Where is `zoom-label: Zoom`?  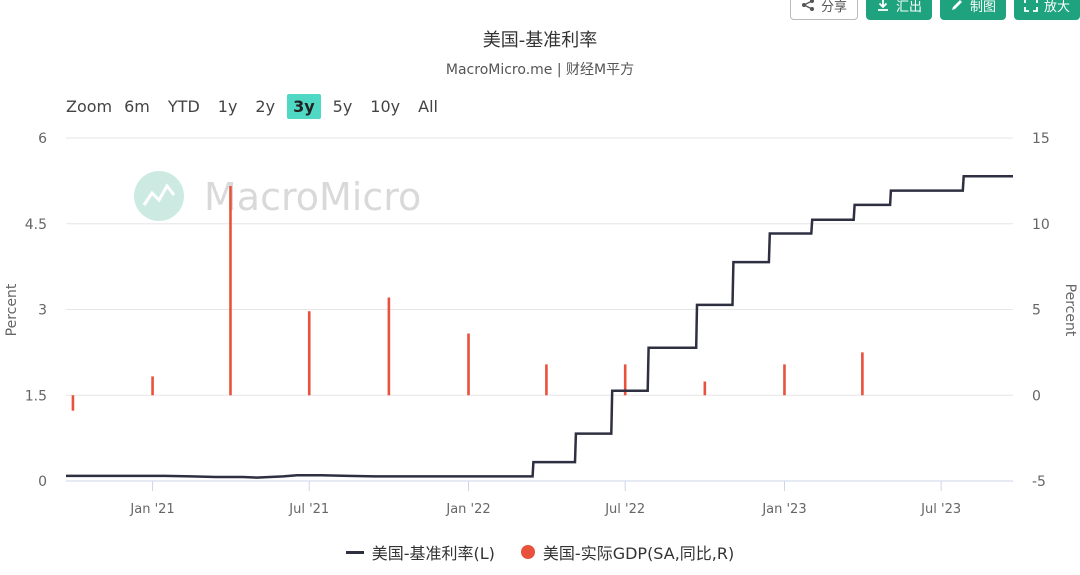
zoom-label: Zoom is located at coordinates (89, 106).